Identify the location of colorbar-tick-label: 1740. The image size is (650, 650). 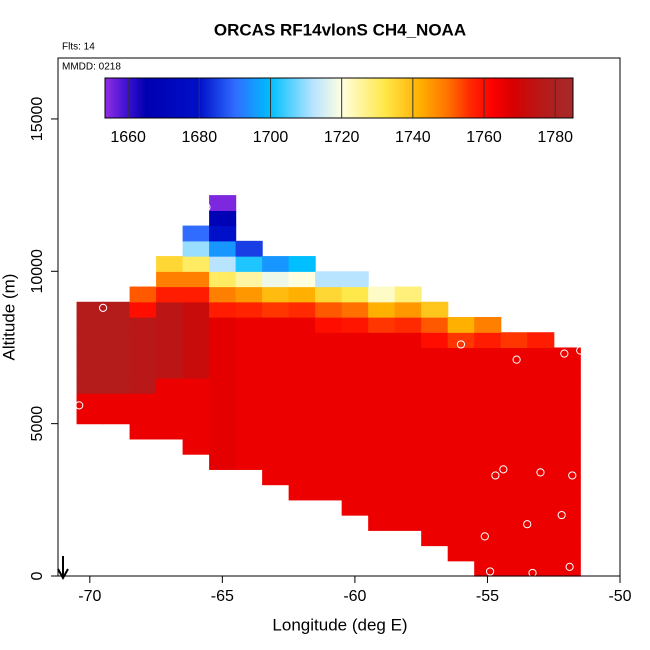
(413, 137).